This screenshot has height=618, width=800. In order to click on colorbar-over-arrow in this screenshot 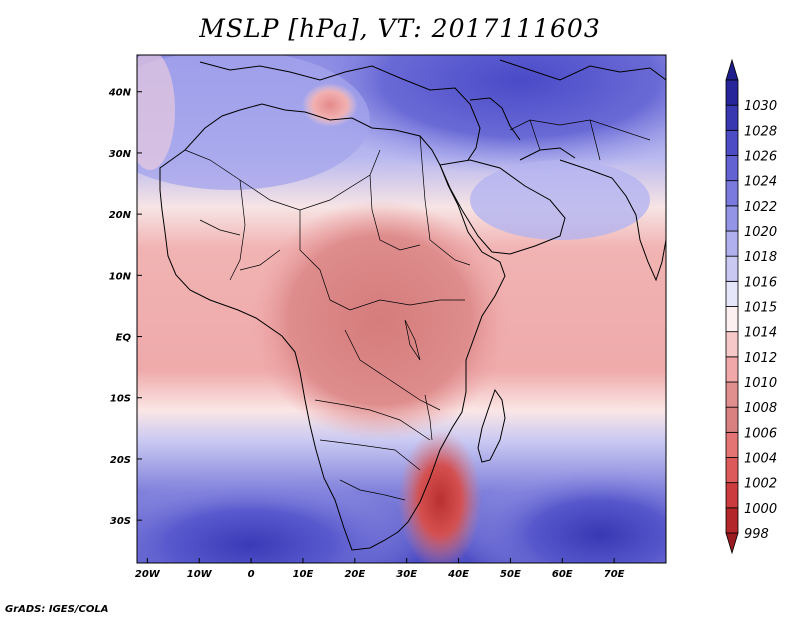, I will do `click(732, 69)`.